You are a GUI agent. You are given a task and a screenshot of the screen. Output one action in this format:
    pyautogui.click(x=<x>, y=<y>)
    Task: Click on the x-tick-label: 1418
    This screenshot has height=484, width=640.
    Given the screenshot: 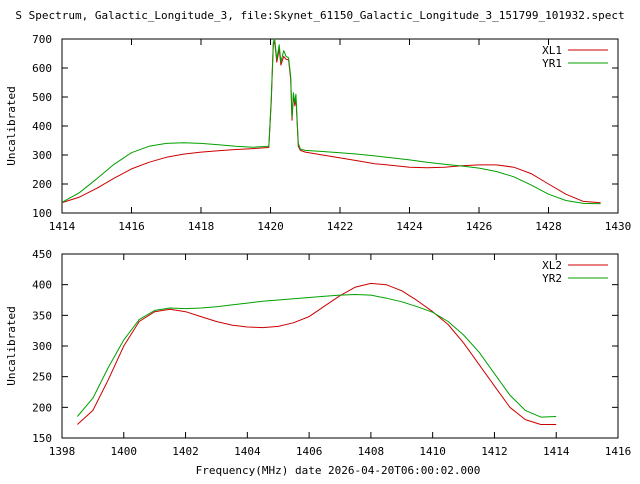 What is the action you would take?
    pyautogui.click(x=201, y=226)
    